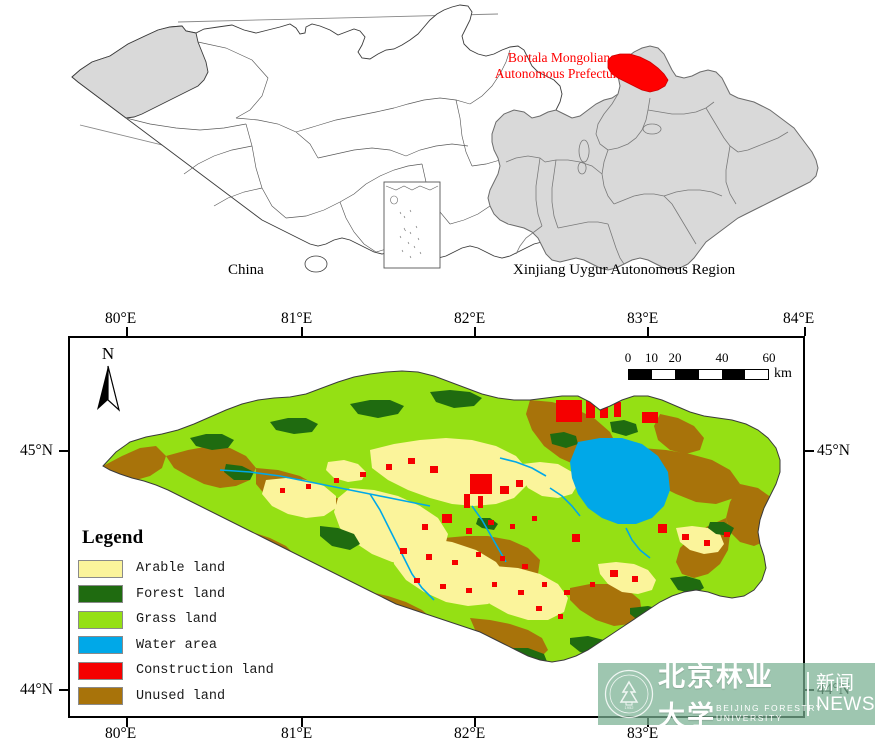 This screenshot has height=754, width=875. What do you see at coordinates (246, 270) in the screenshot?
I see `china-caption: China` at bounding box center [246, 270].